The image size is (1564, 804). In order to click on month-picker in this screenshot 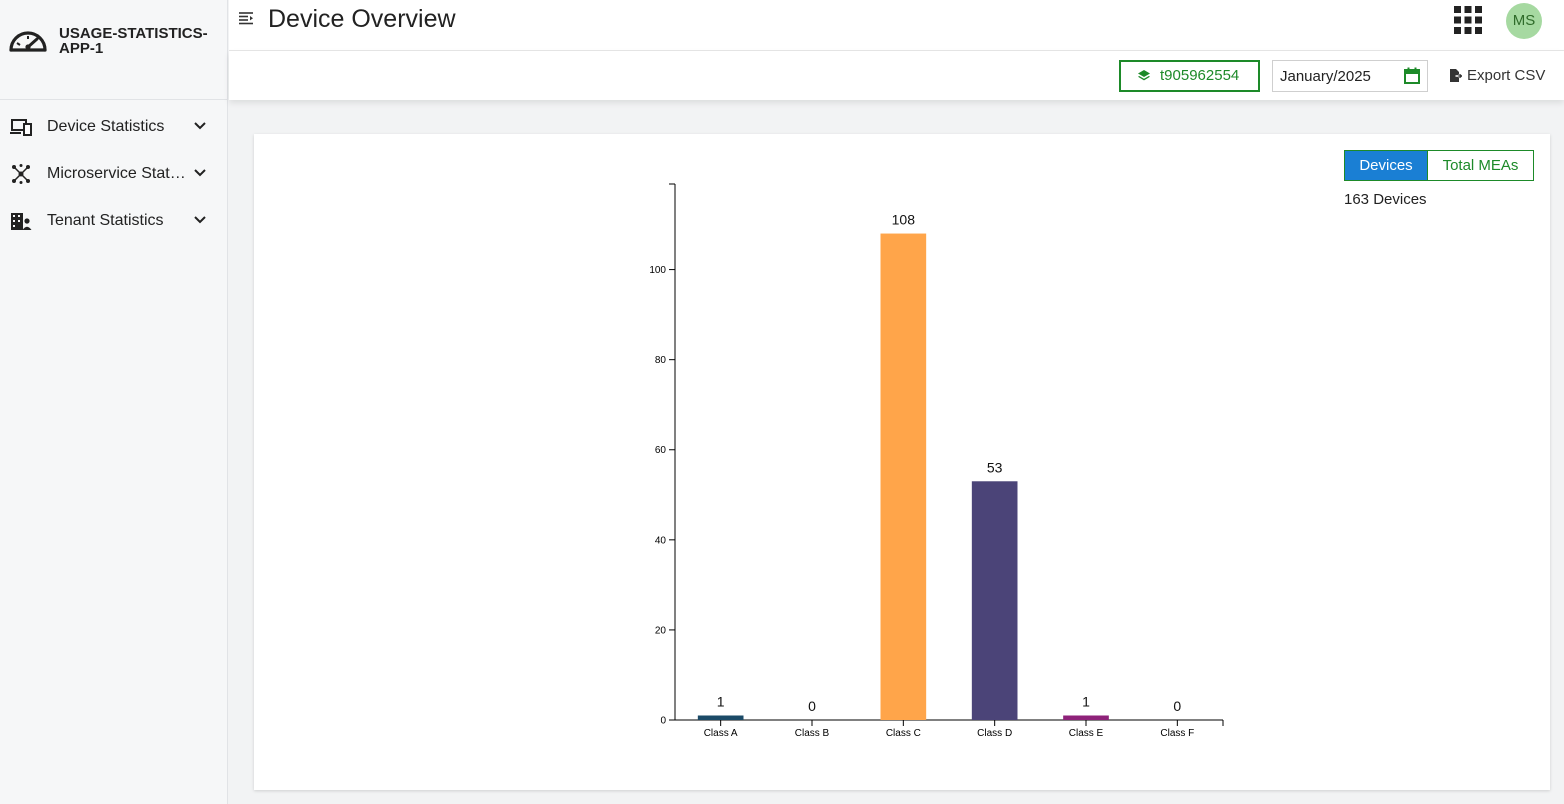, I will do `click(1350, 76)`.